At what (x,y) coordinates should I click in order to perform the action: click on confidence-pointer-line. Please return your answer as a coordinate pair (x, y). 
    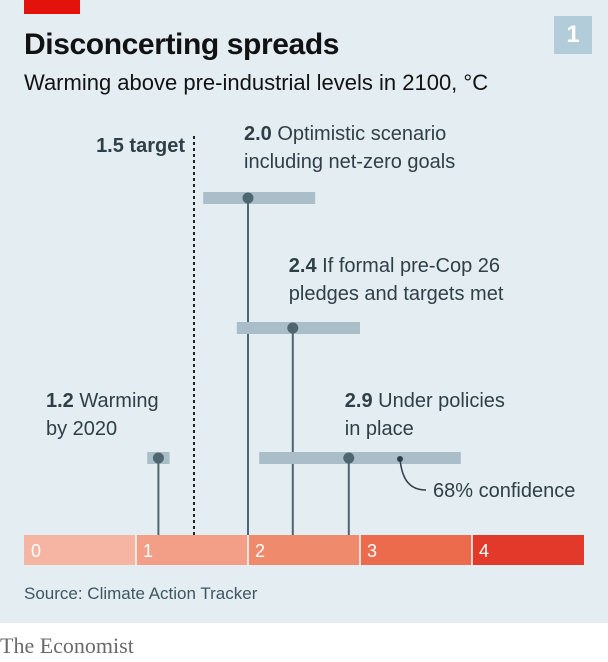
    Looking at the image, I should click on (413, 474).